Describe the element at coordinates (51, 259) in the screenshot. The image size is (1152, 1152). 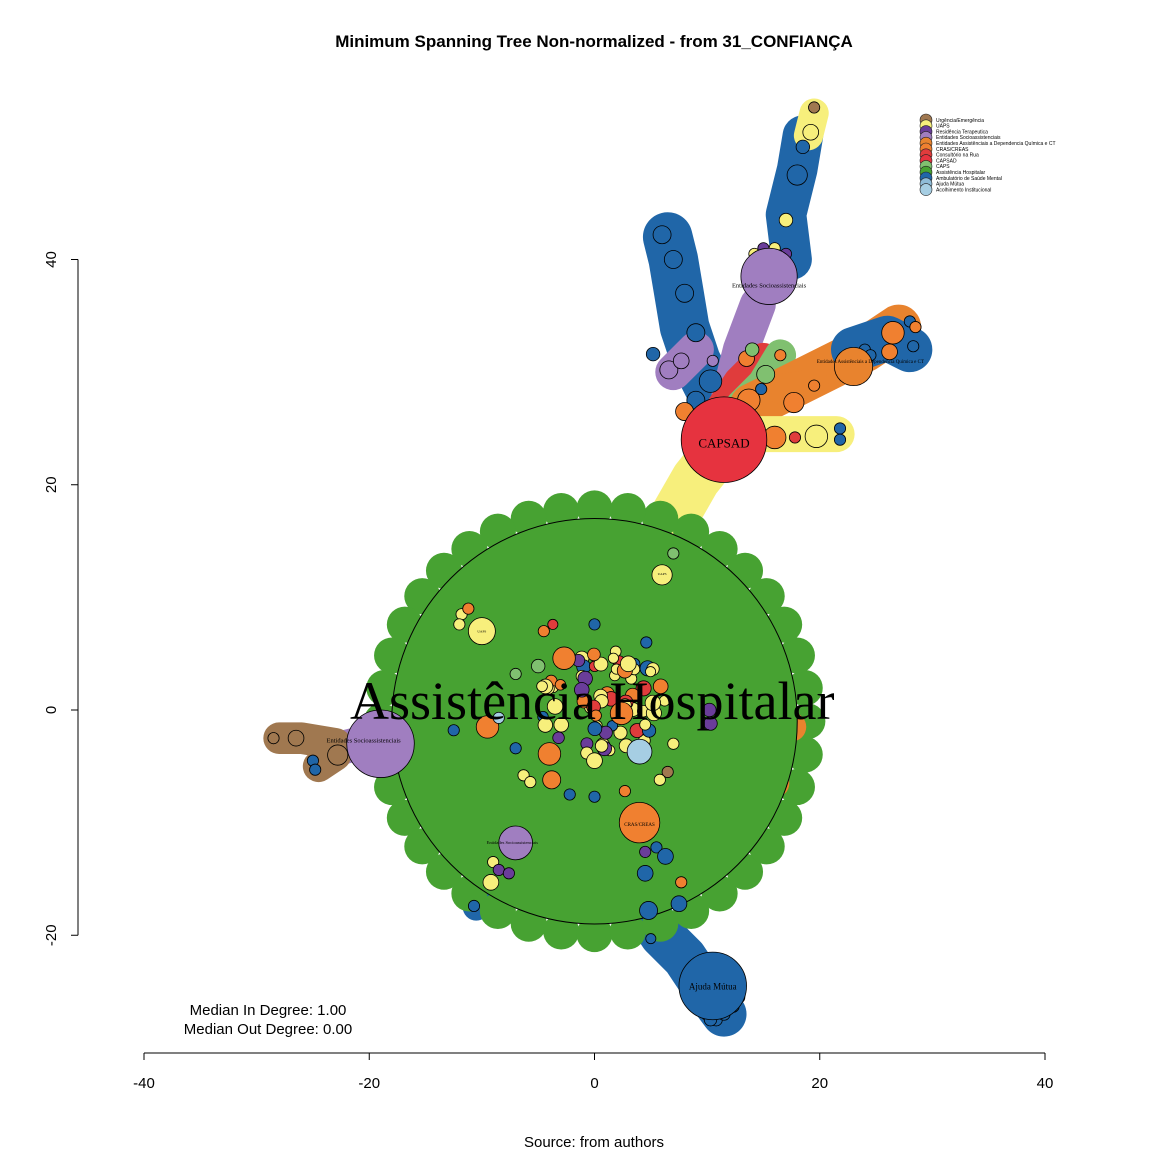
I see `y-tick-label: 40` at that location.